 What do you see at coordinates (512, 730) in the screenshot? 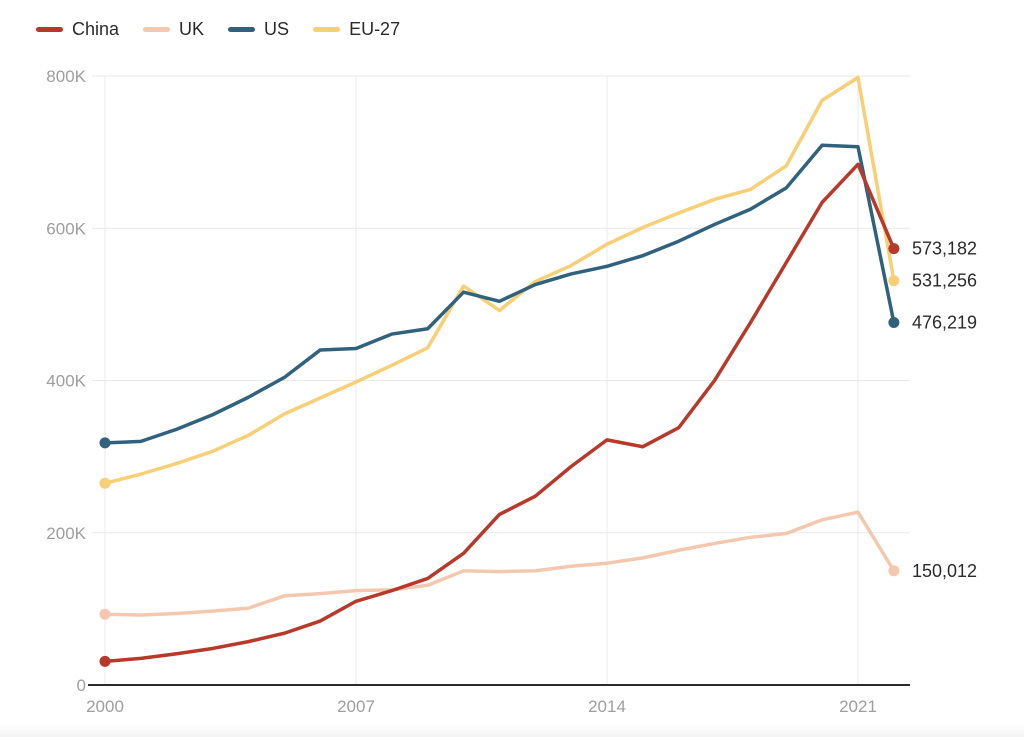
I see `bottom-band` at bounding box center [512, 730].